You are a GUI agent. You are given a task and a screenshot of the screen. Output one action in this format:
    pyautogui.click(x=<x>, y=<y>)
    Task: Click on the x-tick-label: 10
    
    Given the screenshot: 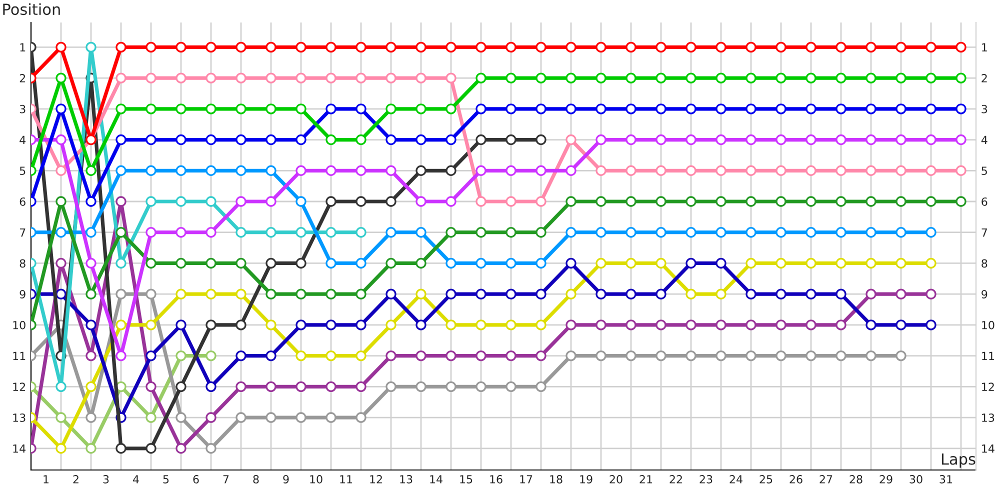 What is the action you would take?
    pyautogui.click(x=316, y=479)
    